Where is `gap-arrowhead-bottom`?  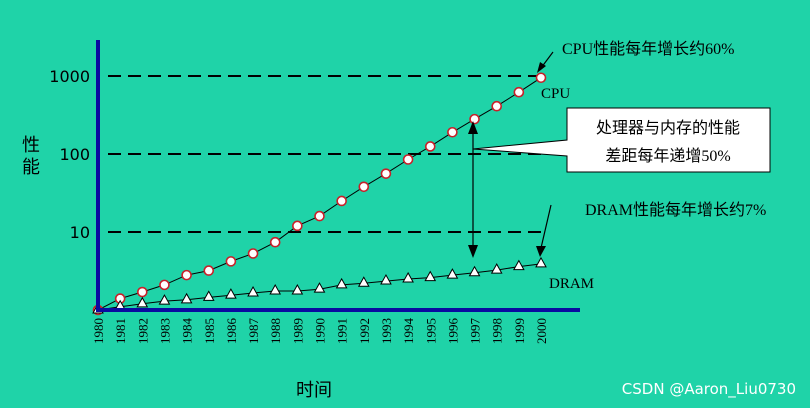
gap-arrowhead-bottom is located at coordinates (473, 251).